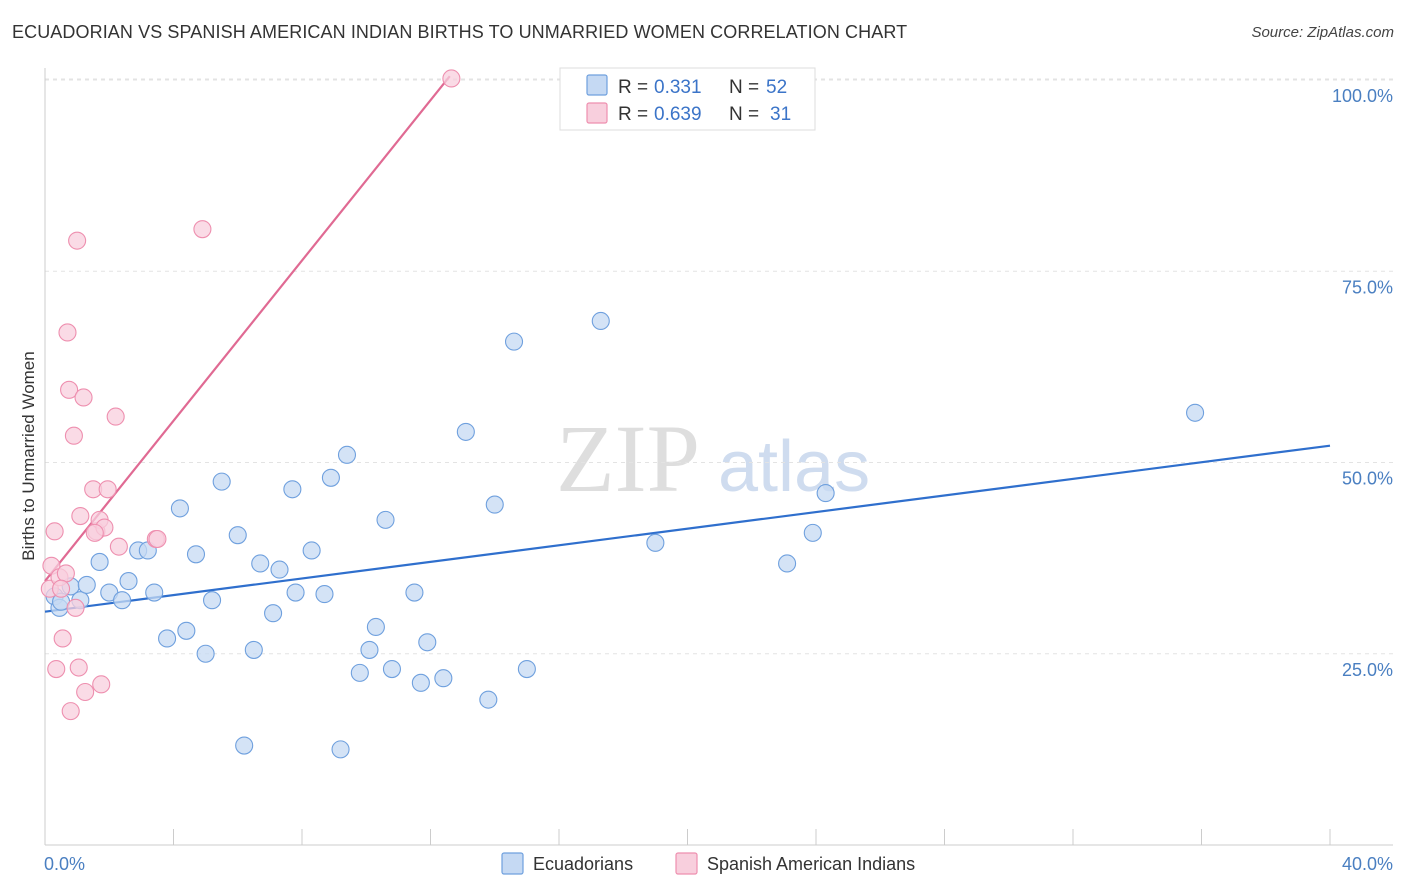 The width and height of the screenshot is (1406, 892). What do you see at coordinates (512, 863) in the screenshot?
I see `series-legend-swatch-ecuadorians` at bounding box center [512, 863].